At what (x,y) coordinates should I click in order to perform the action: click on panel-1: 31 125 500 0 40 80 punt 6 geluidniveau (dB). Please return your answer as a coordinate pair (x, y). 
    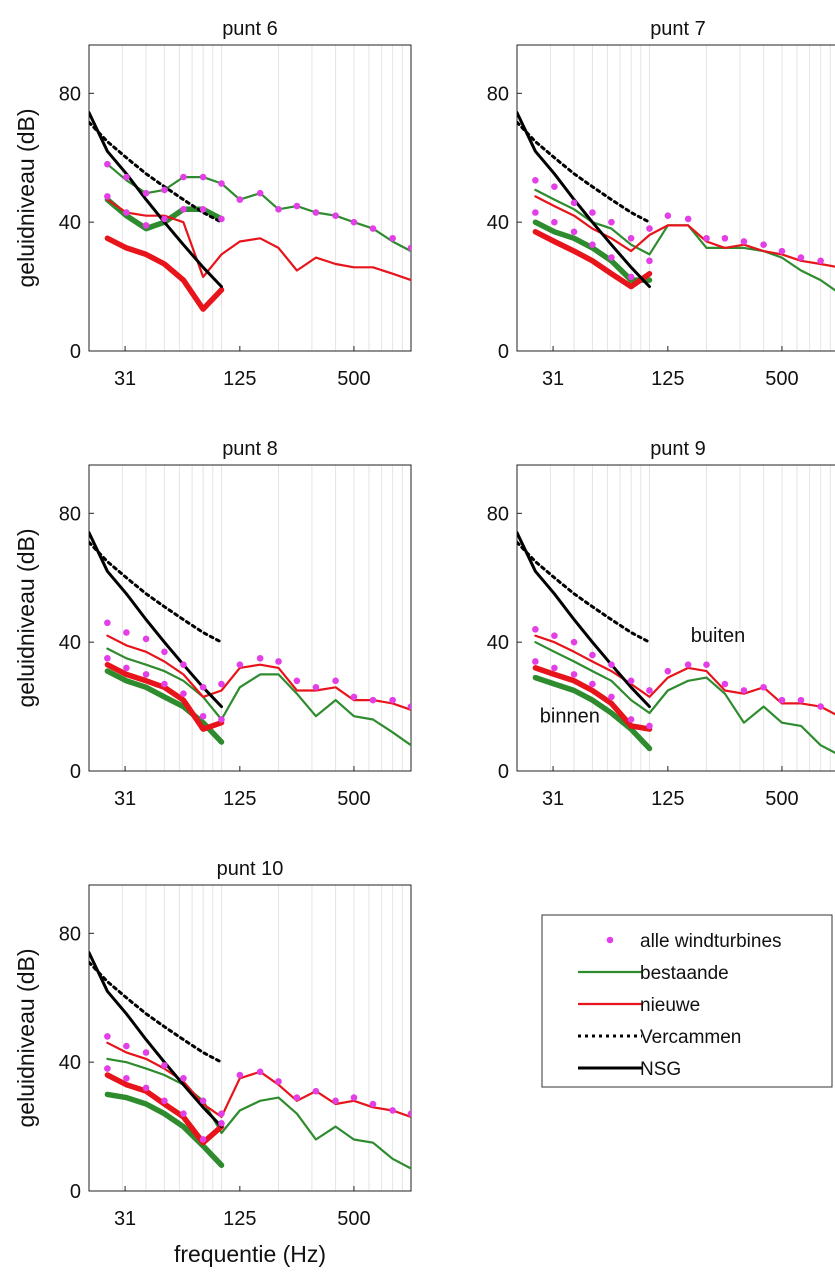
    Looking at the image, I should click on (212, 204).